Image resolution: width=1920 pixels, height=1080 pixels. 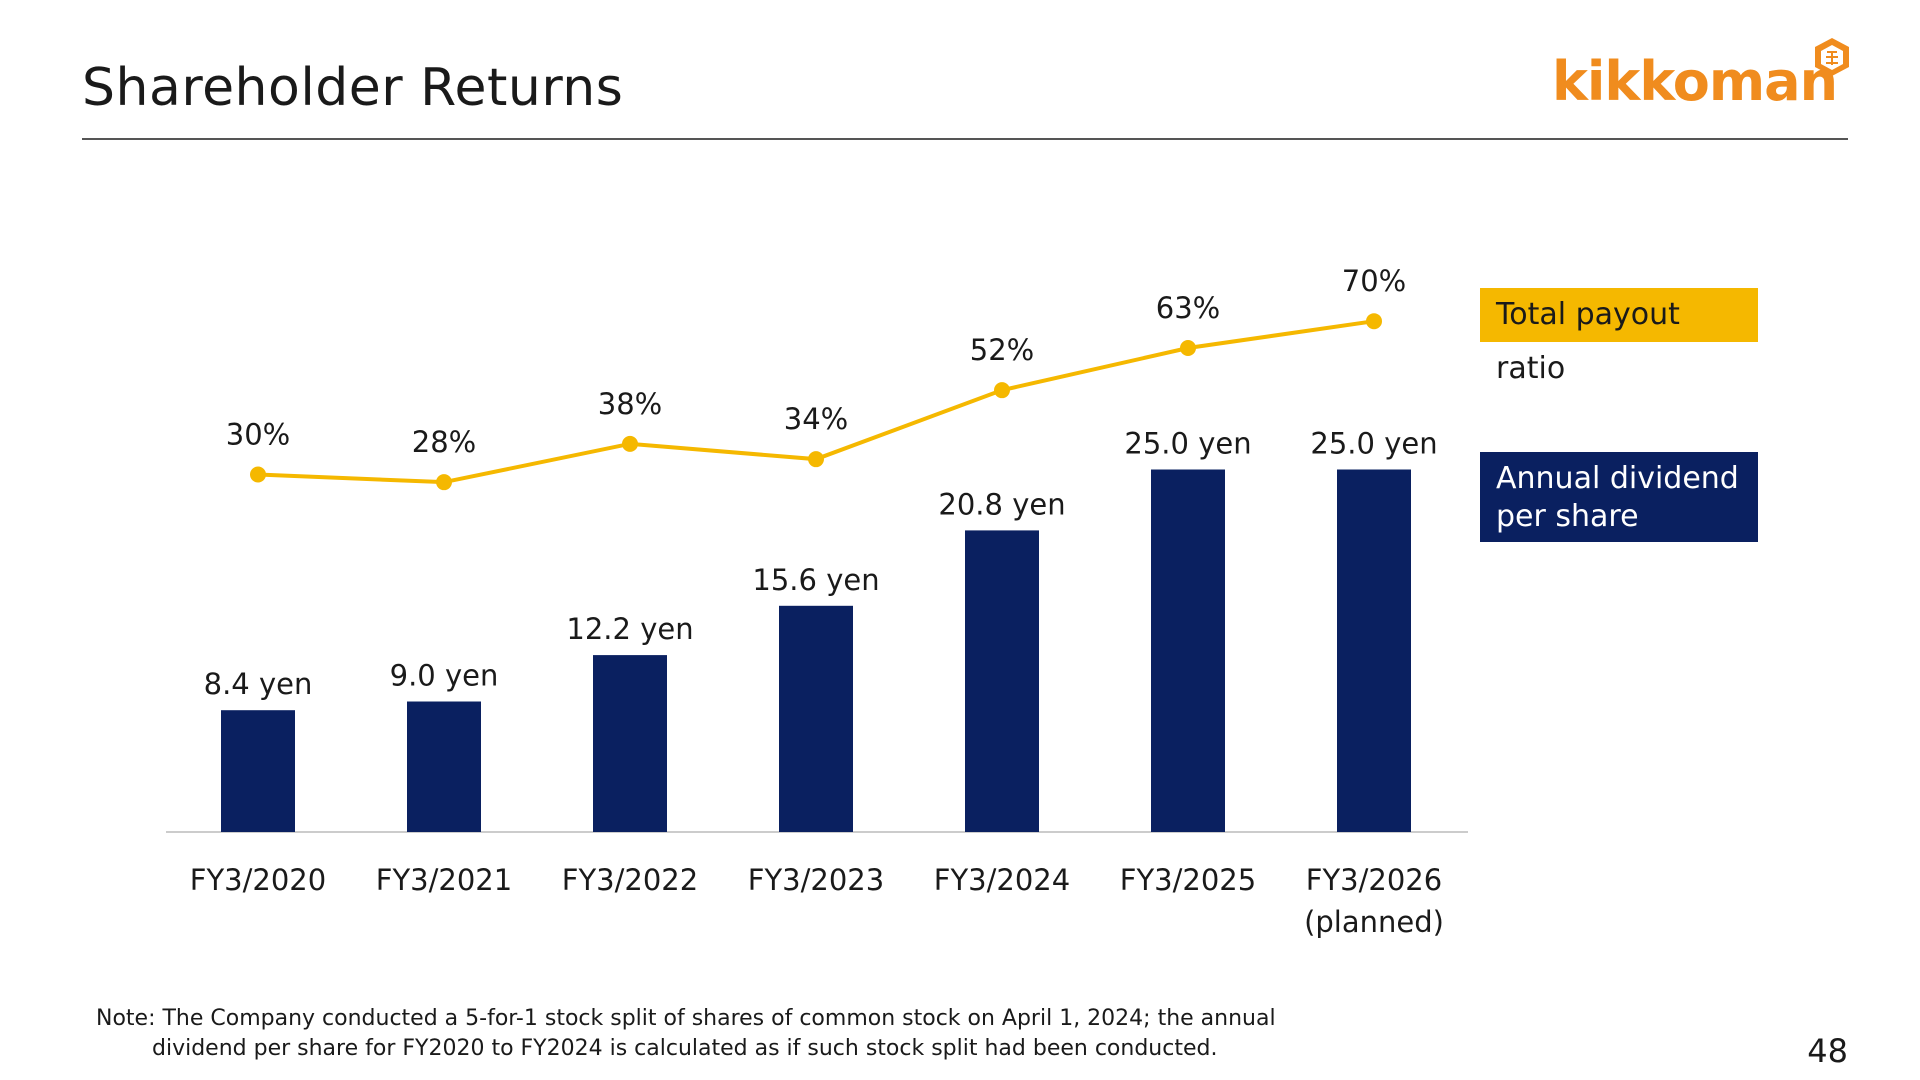 What do you see at coordinates (1832, 57) in the screenshot?
I see `logo-hexagon-icon` at bounding box center [1832, 57].